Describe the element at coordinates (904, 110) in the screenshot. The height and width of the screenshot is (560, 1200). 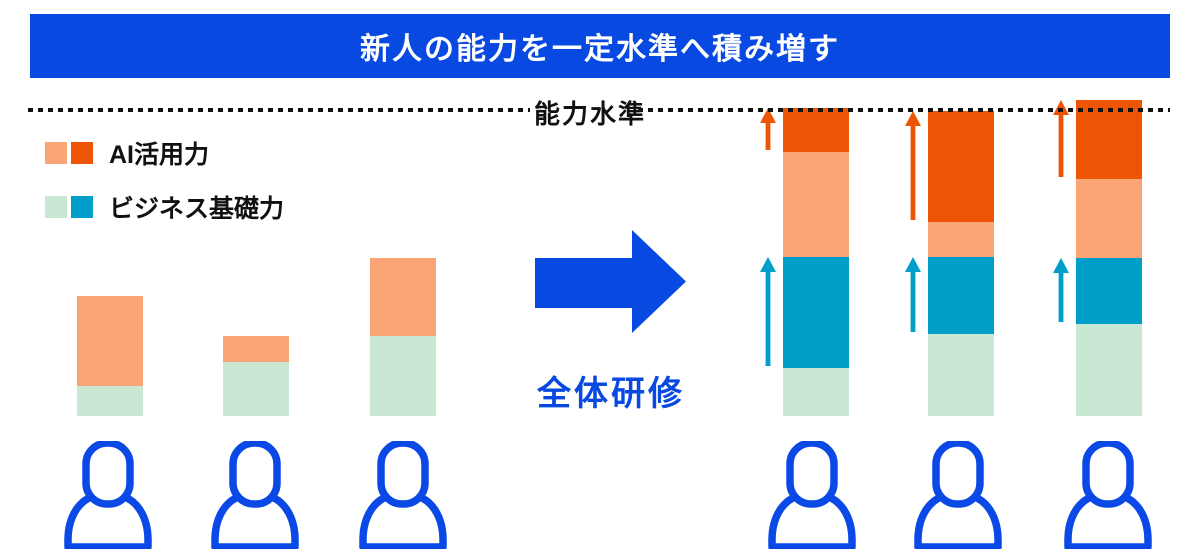
I see `threshold-line-right` at that location.